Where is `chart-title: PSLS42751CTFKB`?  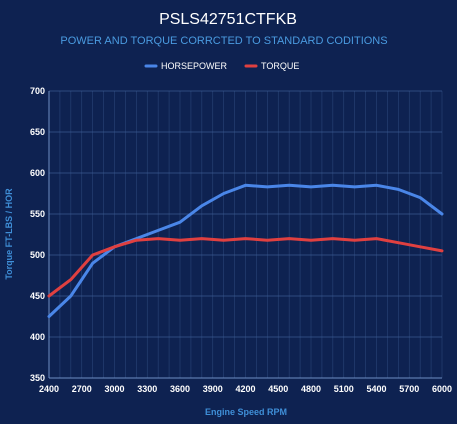 chart-title: PSLS42751CTFKB is located at coordinates (228, 19).